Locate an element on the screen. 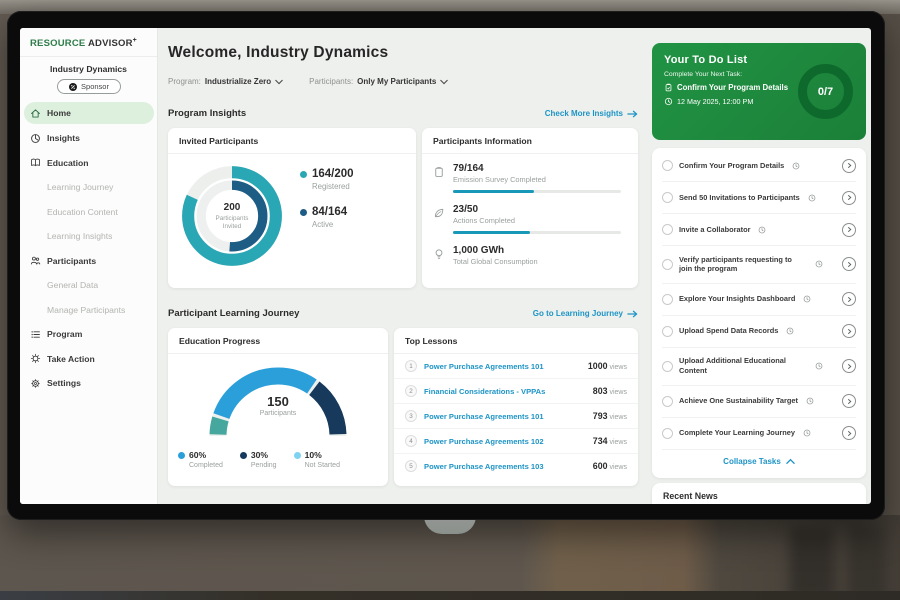  actions-value: 23/50 is located at coordinates (466, 209).